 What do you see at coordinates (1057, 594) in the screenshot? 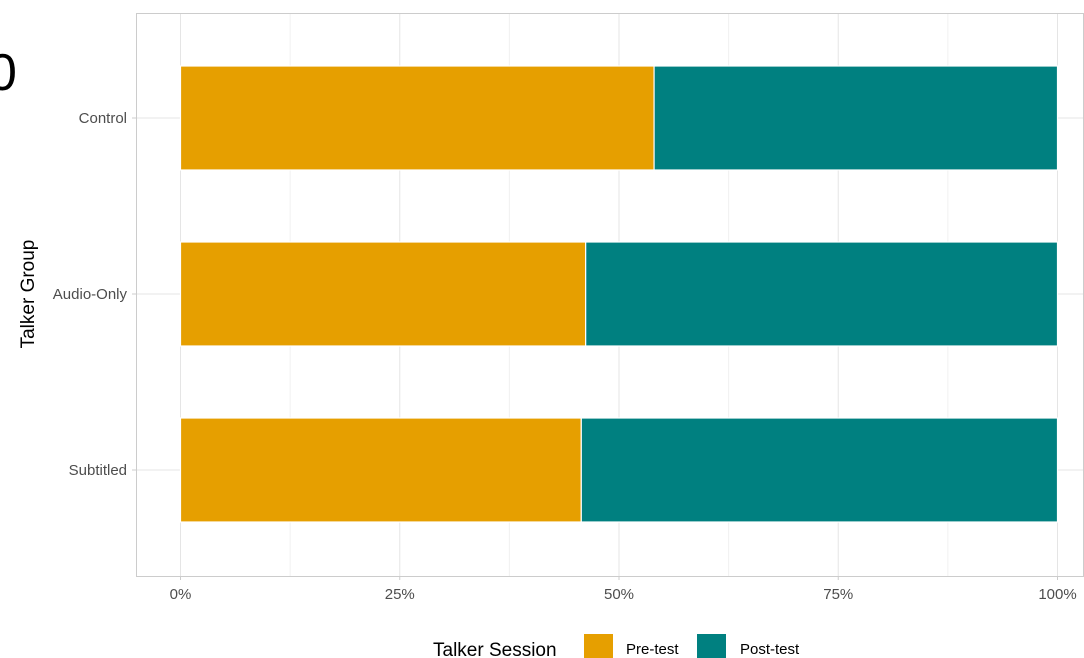
I see `x-tick-label: 100%` at bounding box center [1057, 594].